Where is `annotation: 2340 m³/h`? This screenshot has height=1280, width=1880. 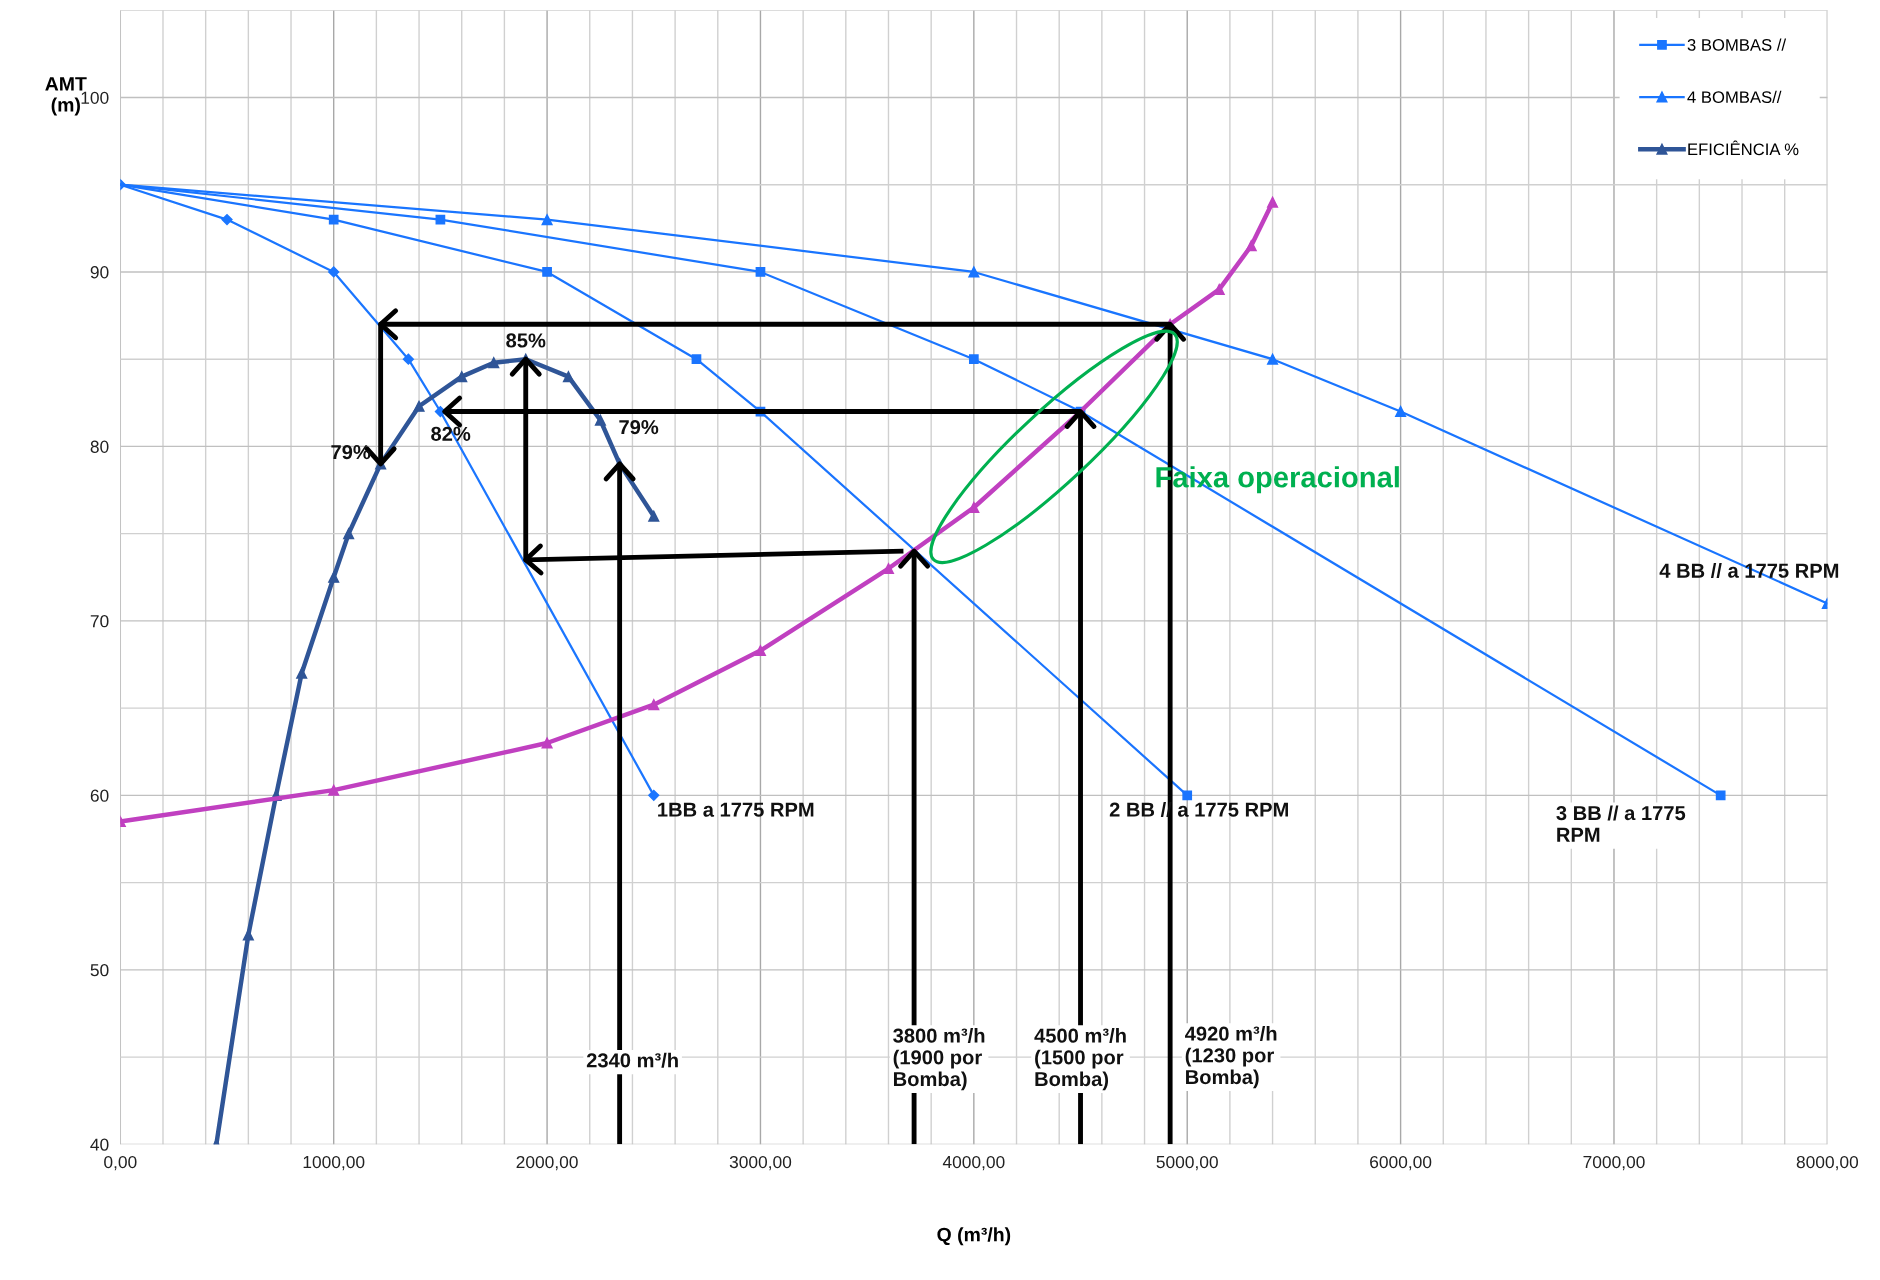 annotation: 2340 m³/h is located at coordinates (632, 1060).